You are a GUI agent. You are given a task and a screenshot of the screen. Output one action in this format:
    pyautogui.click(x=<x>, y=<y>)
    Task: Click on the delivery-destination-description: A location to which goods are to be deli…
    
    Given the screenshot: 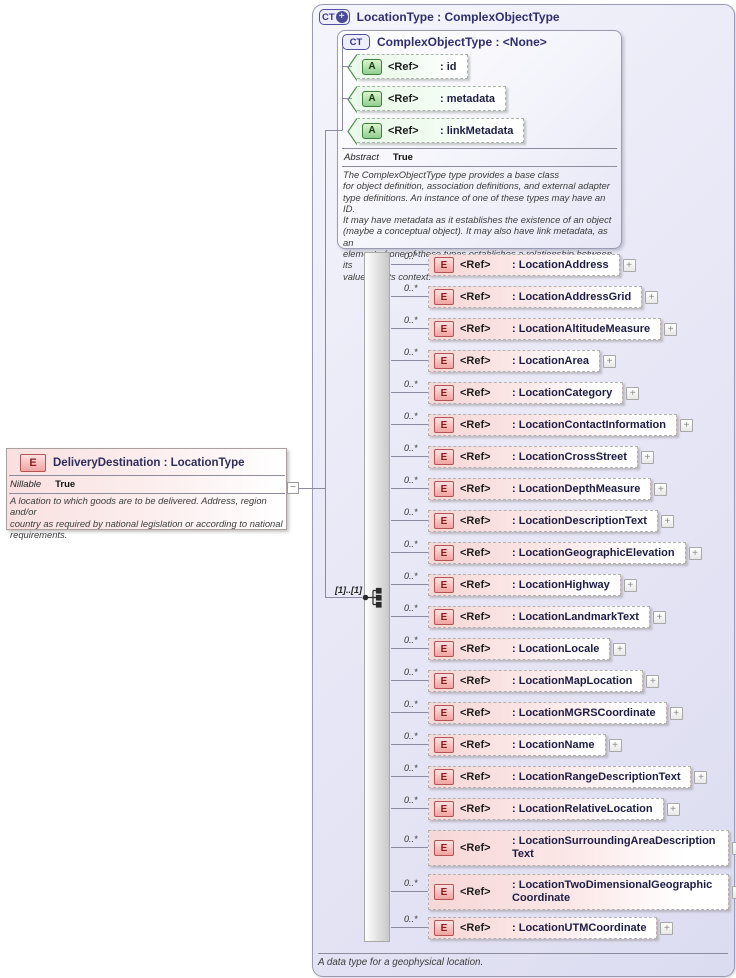 What is the action you would take?
    pyautogui.click(x=146, y=517)
    